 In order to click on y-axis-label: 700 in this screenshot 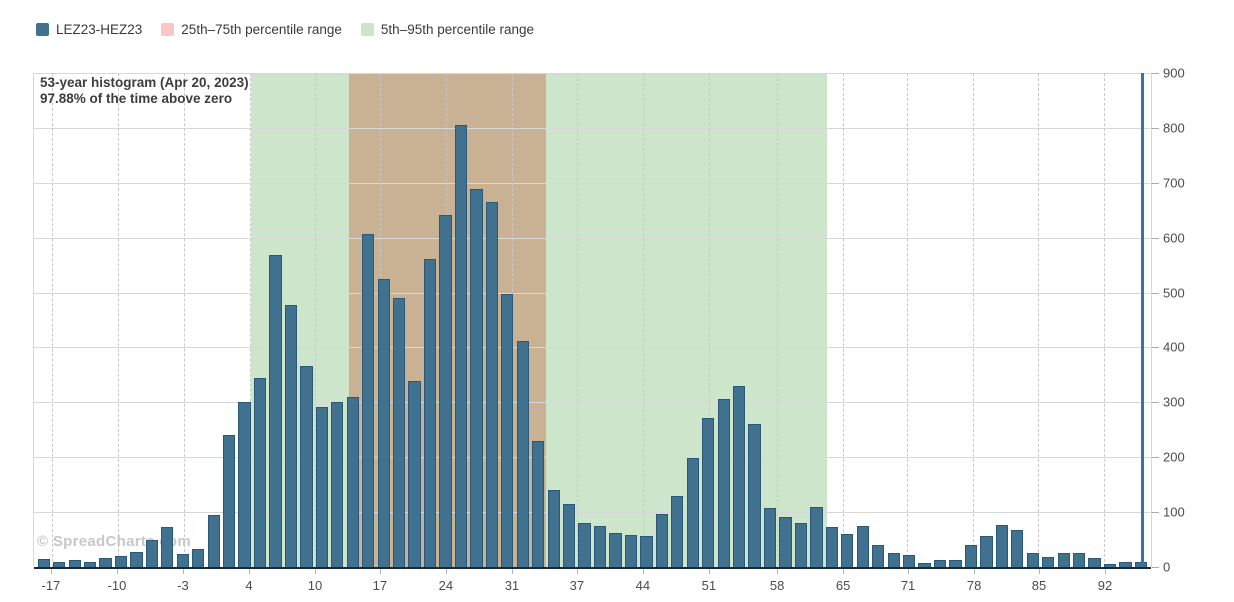, I will do `click(1174, 183)`.